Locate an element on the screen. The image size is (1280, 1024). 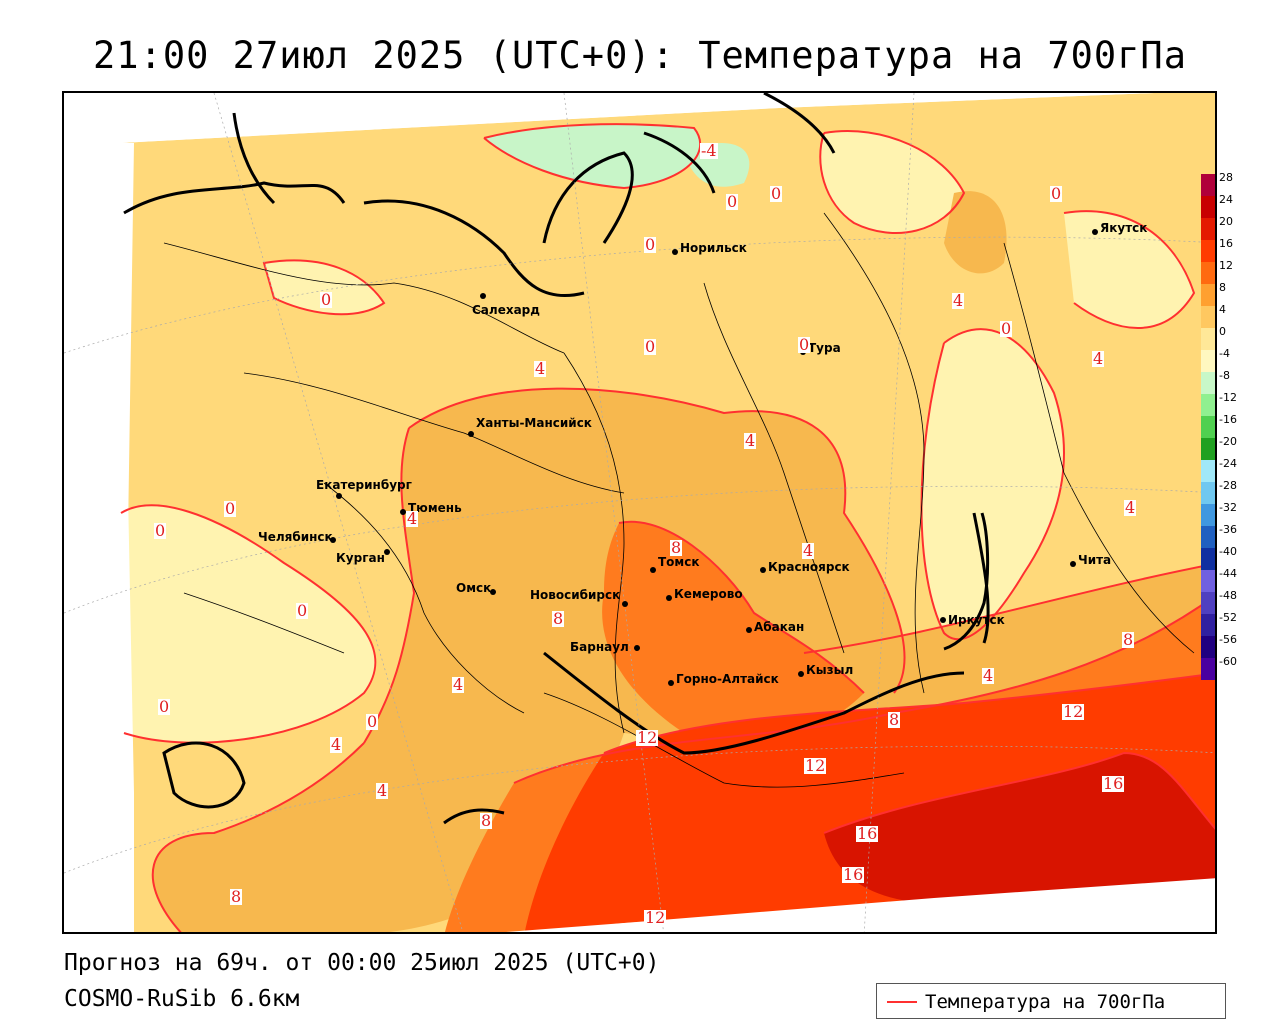
city-khanty-mansiysk: Ханты-Мансийск is located at coordinates (534, 423).